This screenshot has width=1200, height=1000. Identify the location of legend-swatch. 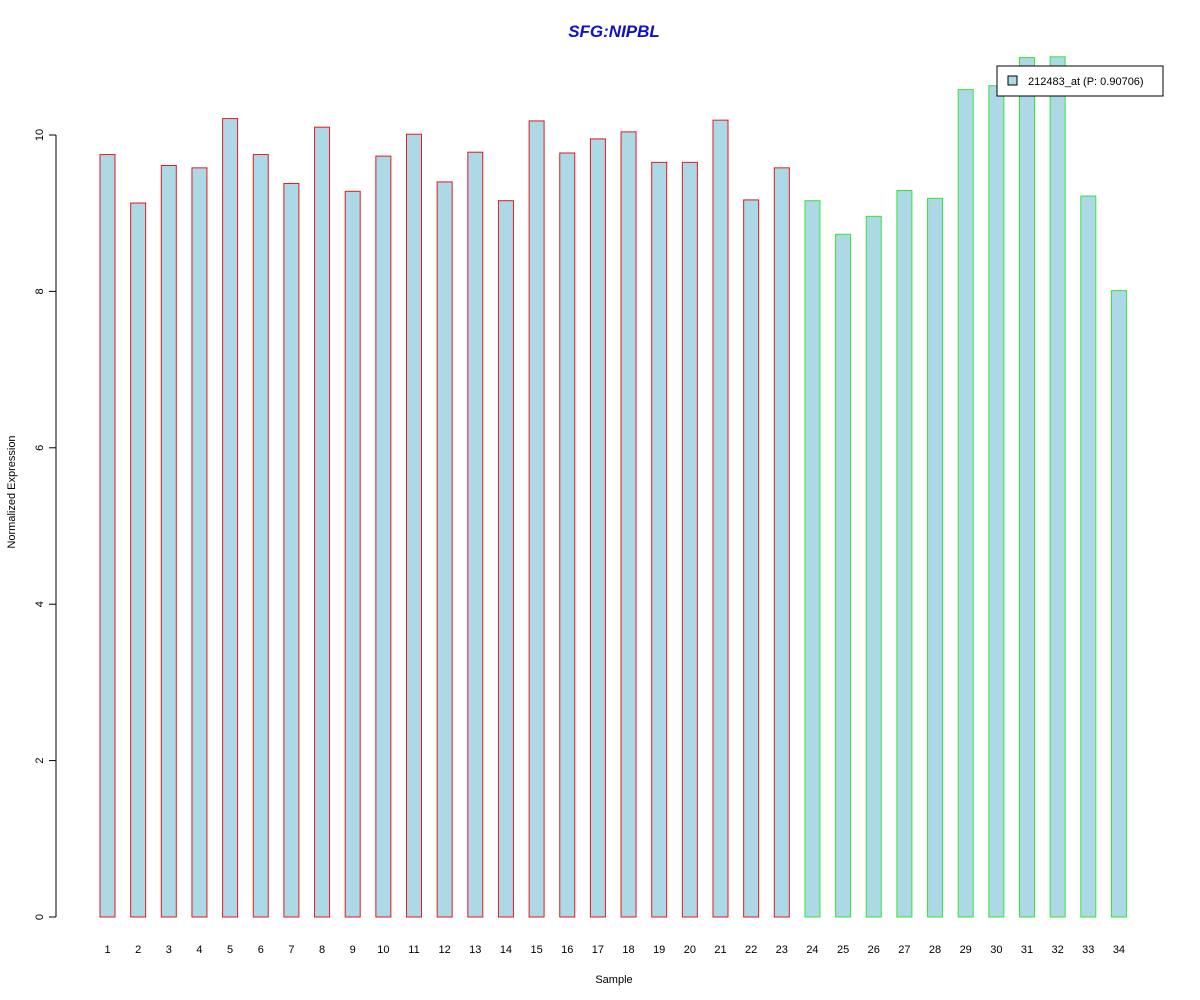
(1012, 80).